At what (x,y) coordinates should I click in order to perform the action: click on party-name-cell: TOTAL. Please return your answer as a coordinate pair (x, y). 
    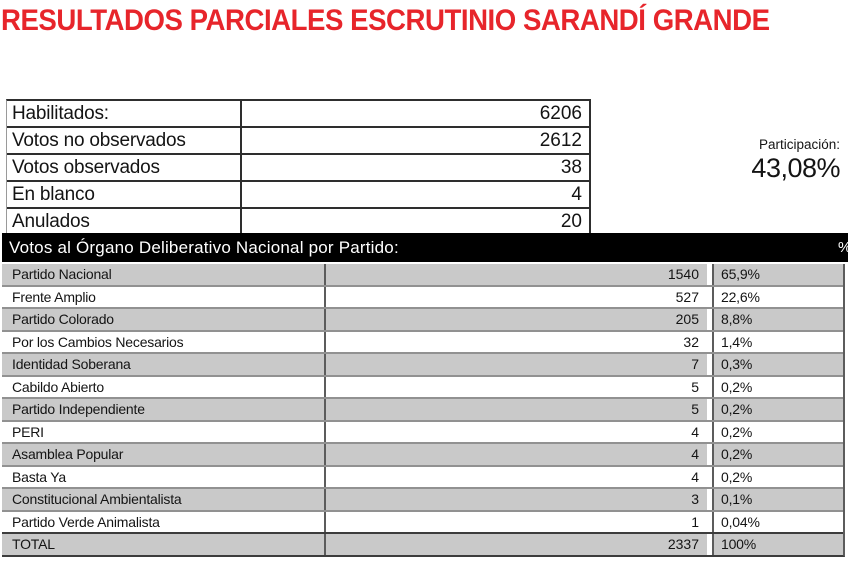
    Looking at the image, I should click on (33, 544).